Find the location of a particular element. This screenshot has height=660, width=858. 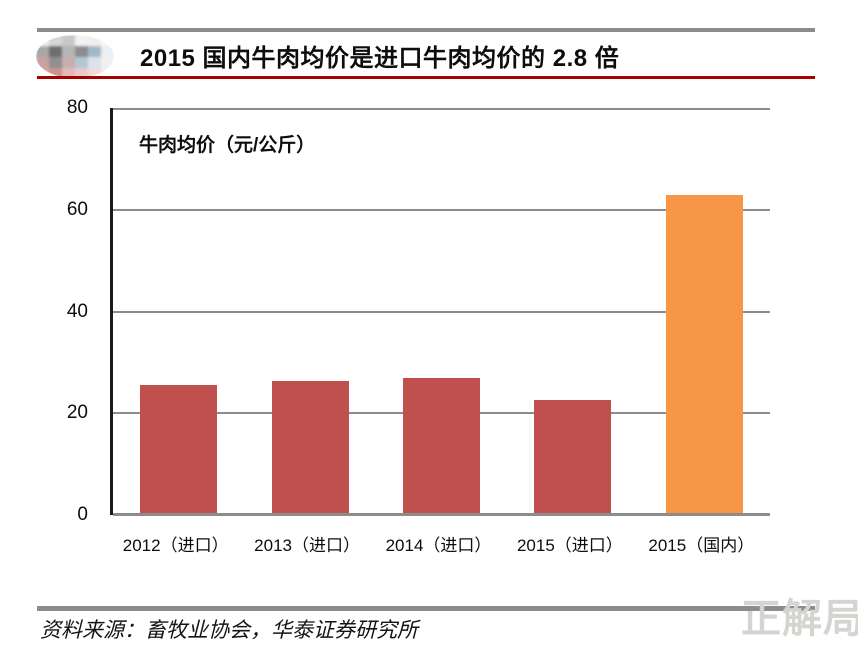

y-tick-label: 80 is located at coordinates (77, 107).